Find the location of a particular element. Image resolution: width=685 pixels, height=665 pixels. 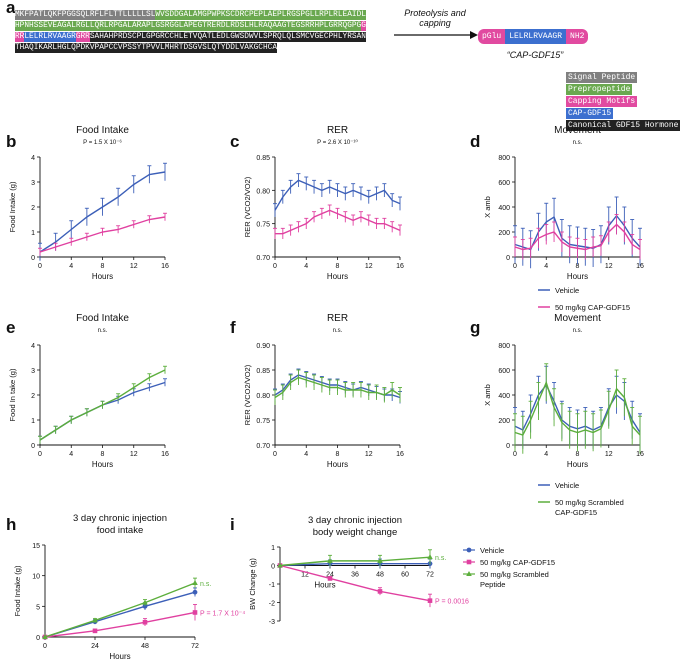

y-tick-label: 1 is located at coordinates (33, 421).